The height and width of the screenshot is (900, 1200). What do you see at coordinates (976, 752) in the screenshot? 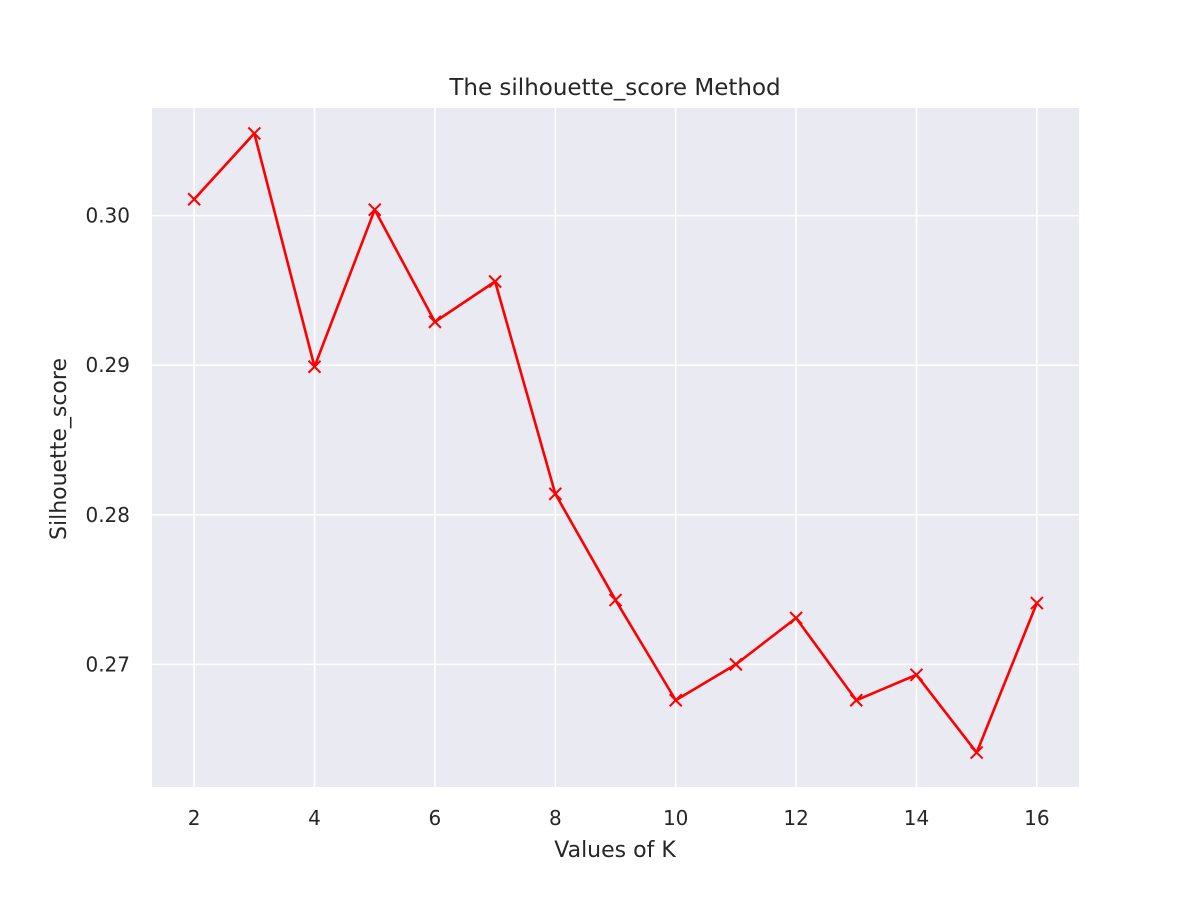
I see `data-point-x15` at bounding box center [976, 752].